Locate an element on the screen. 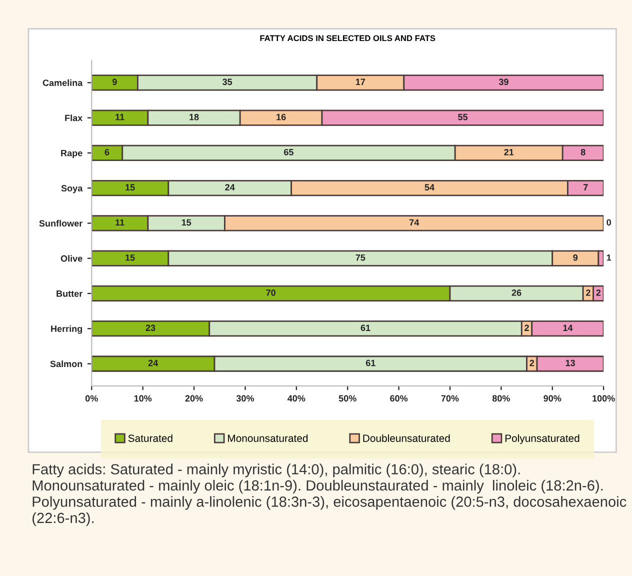 The width and height of the screenshot is (632, 576). data-label: 14 is located at coordinates (568, 327).